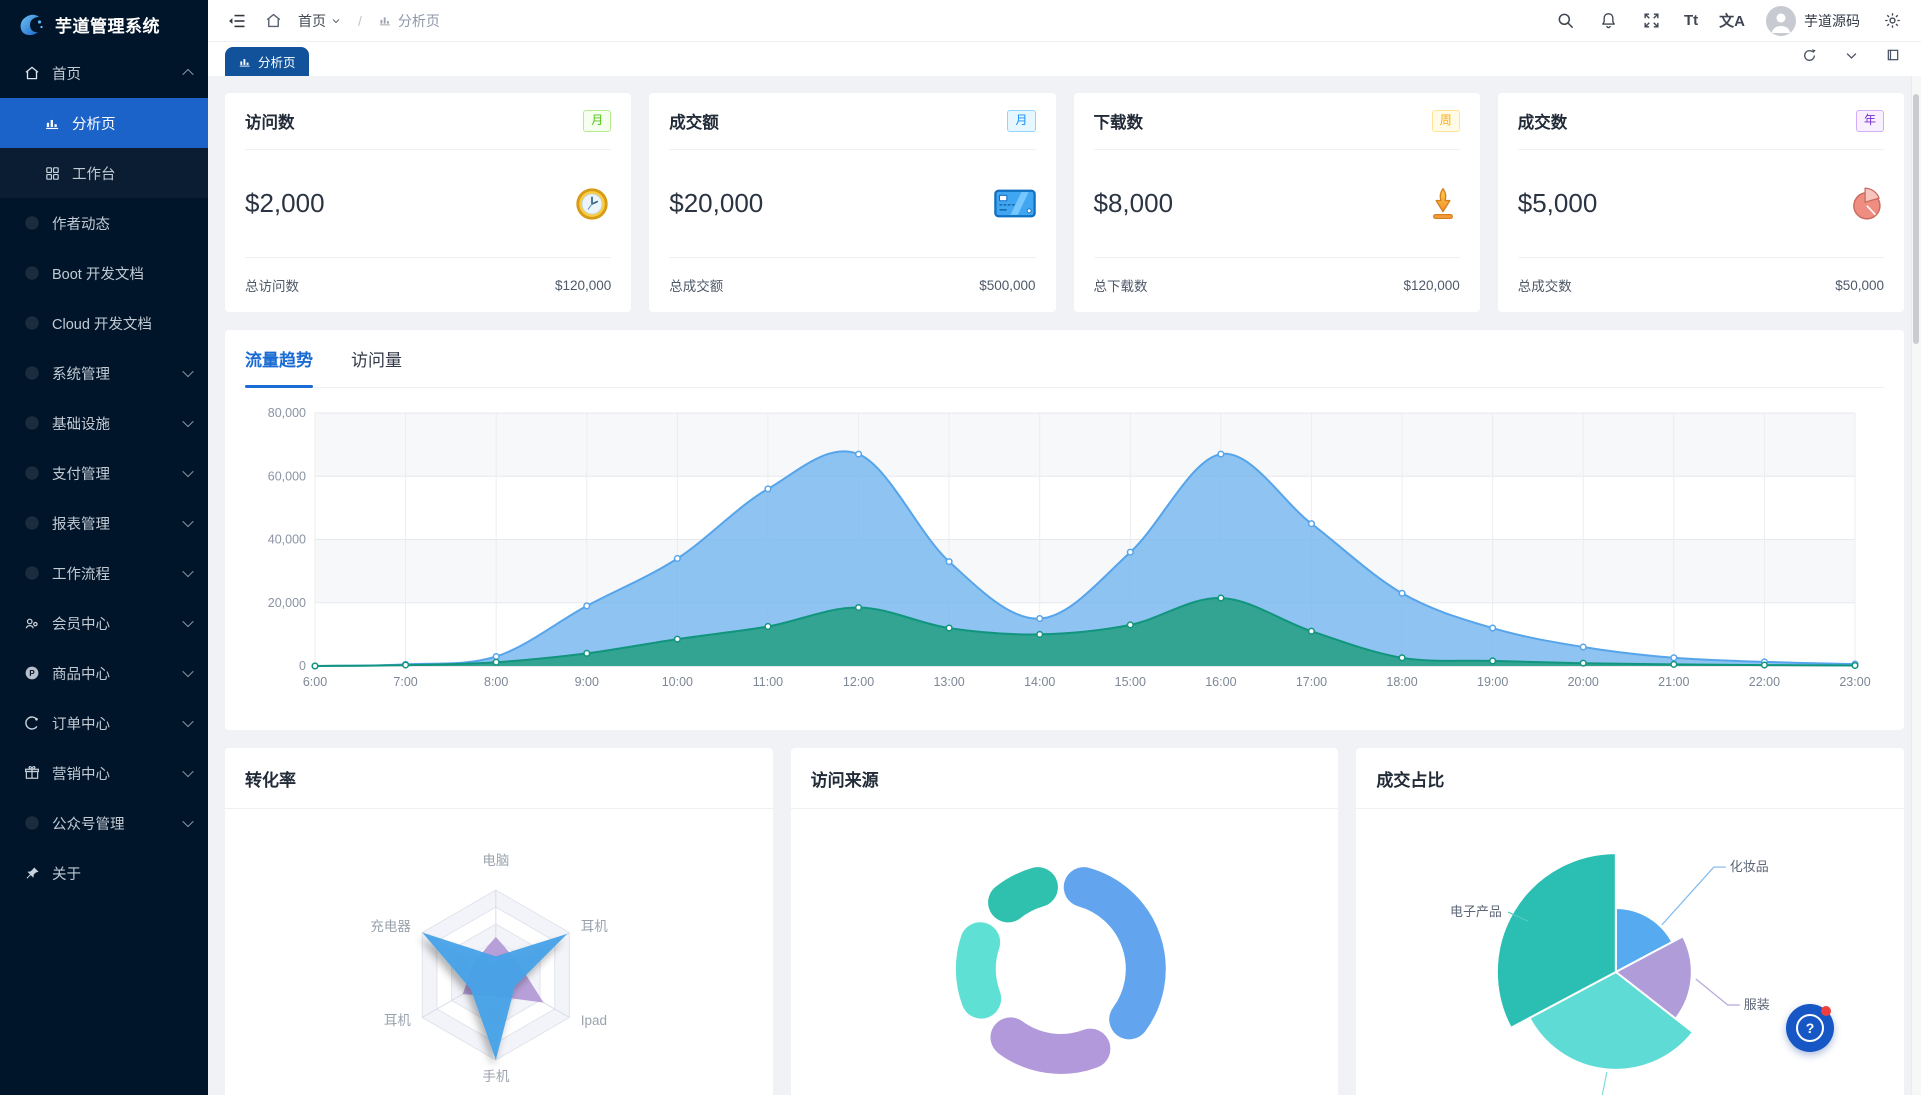  I want to click on sidebar-item-label: 首页, so click(66, 74).